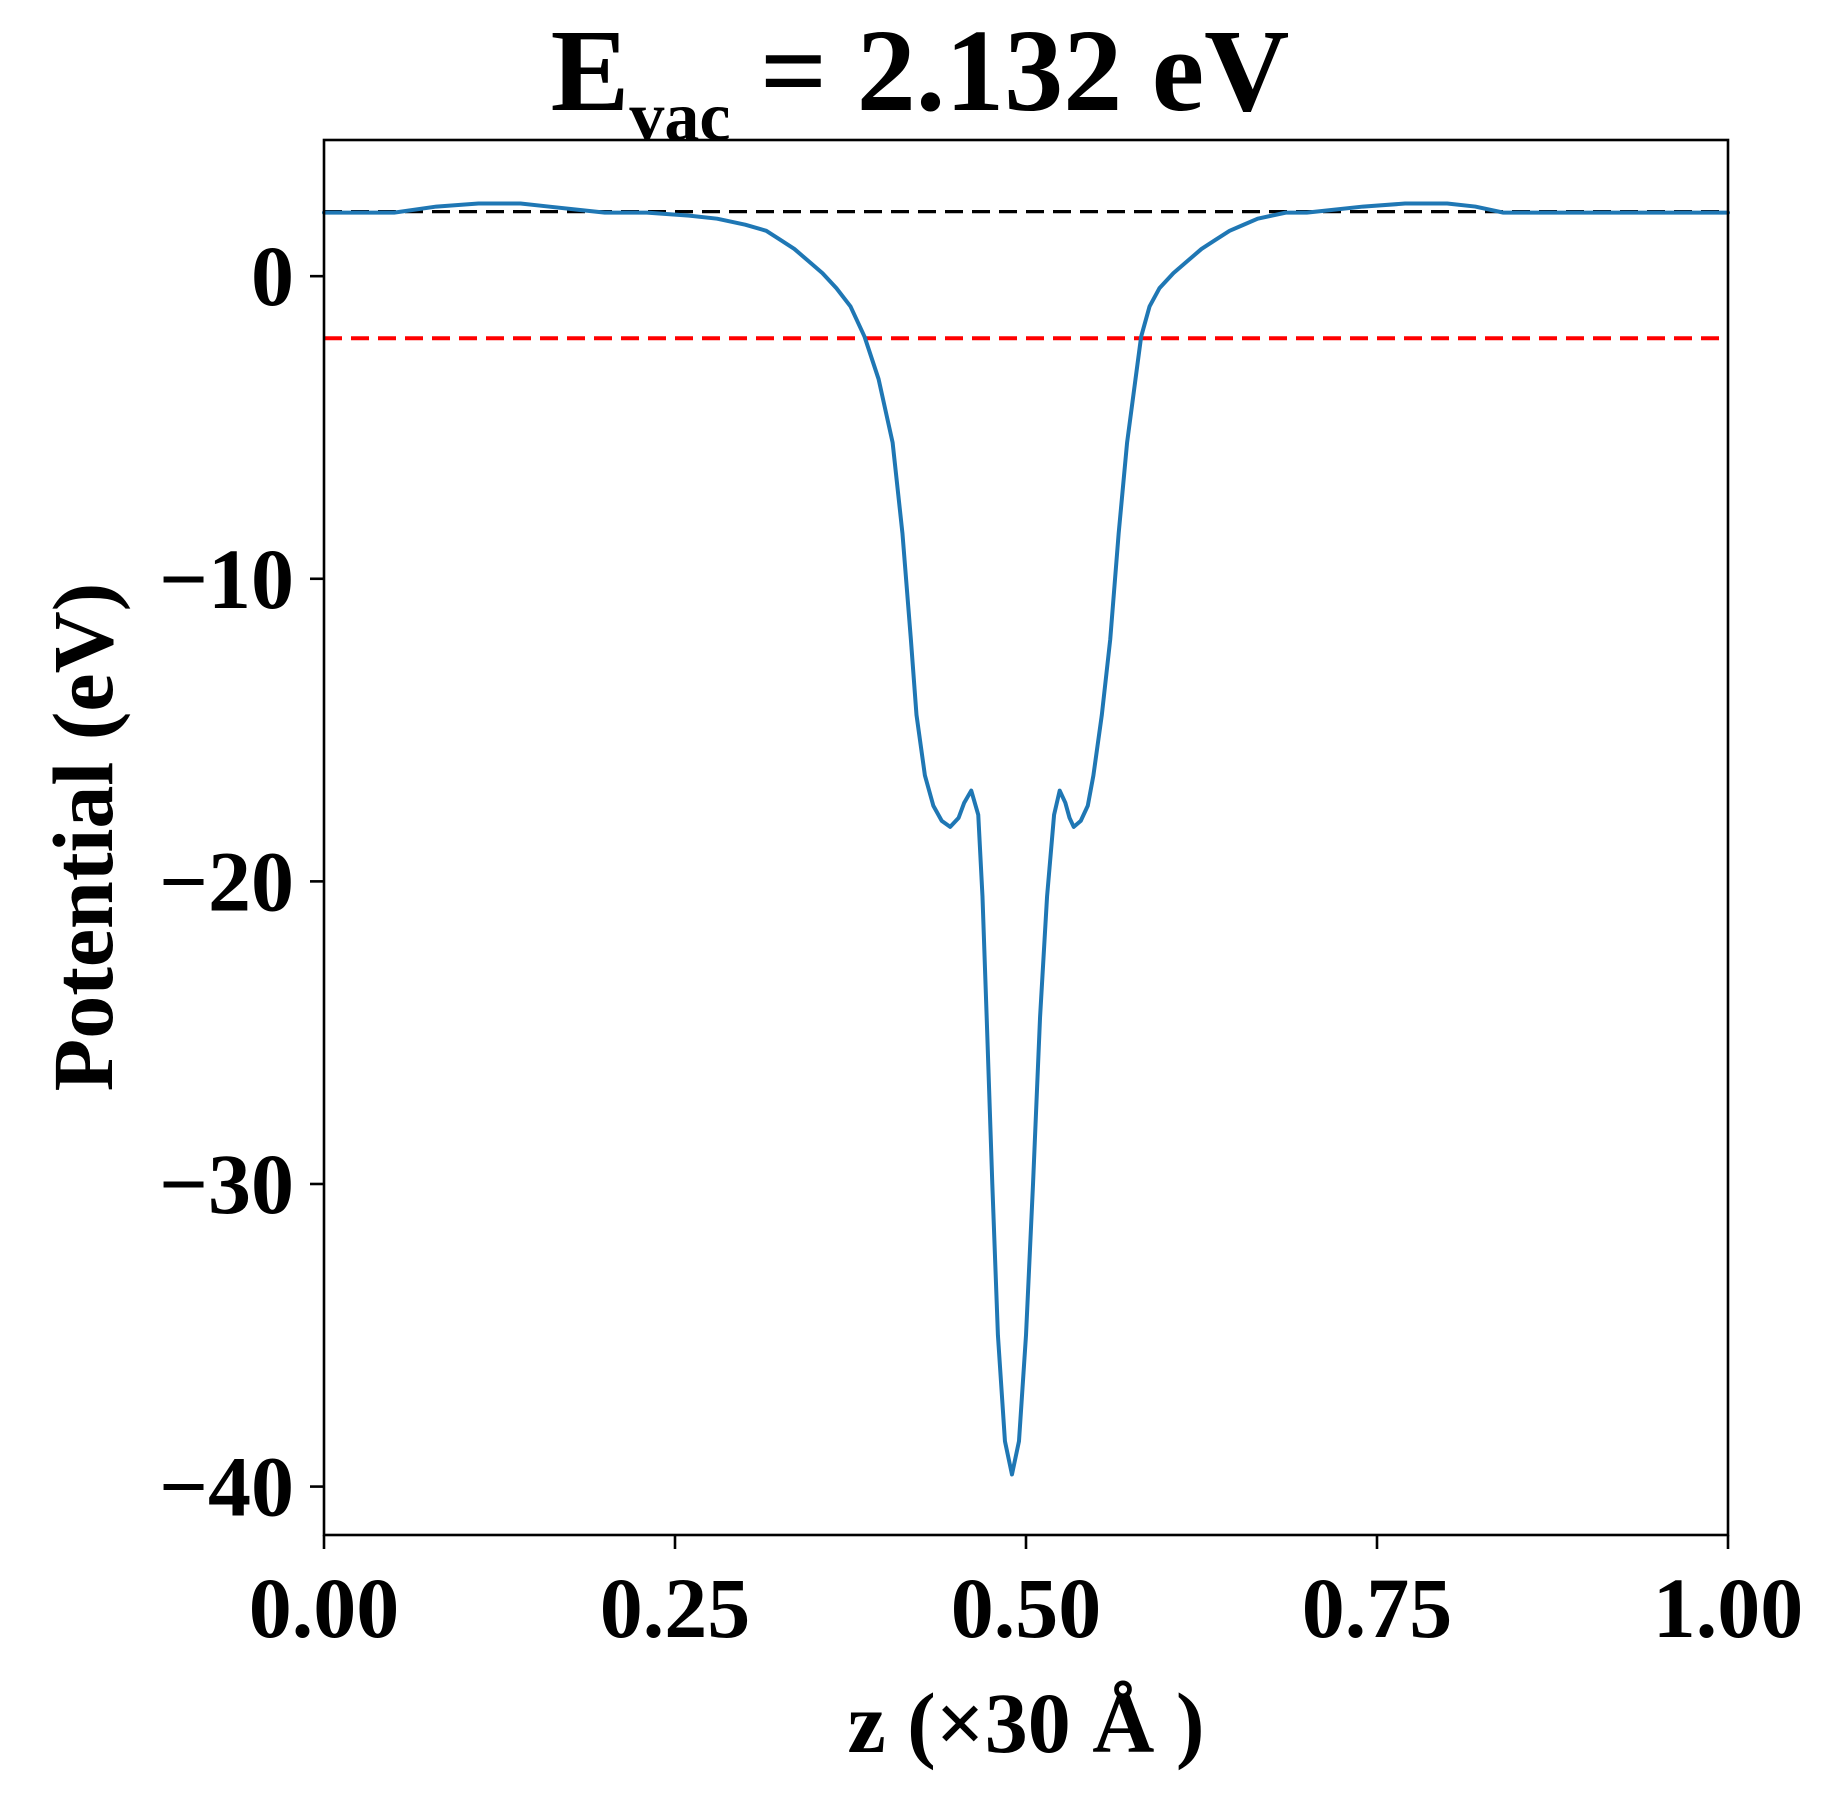 The image size is (1833, 1794). What do you see at coordinates (272, 276) in the screenshot?
I see `y-tick-label-1: 0` at bounding box center [272, 276].